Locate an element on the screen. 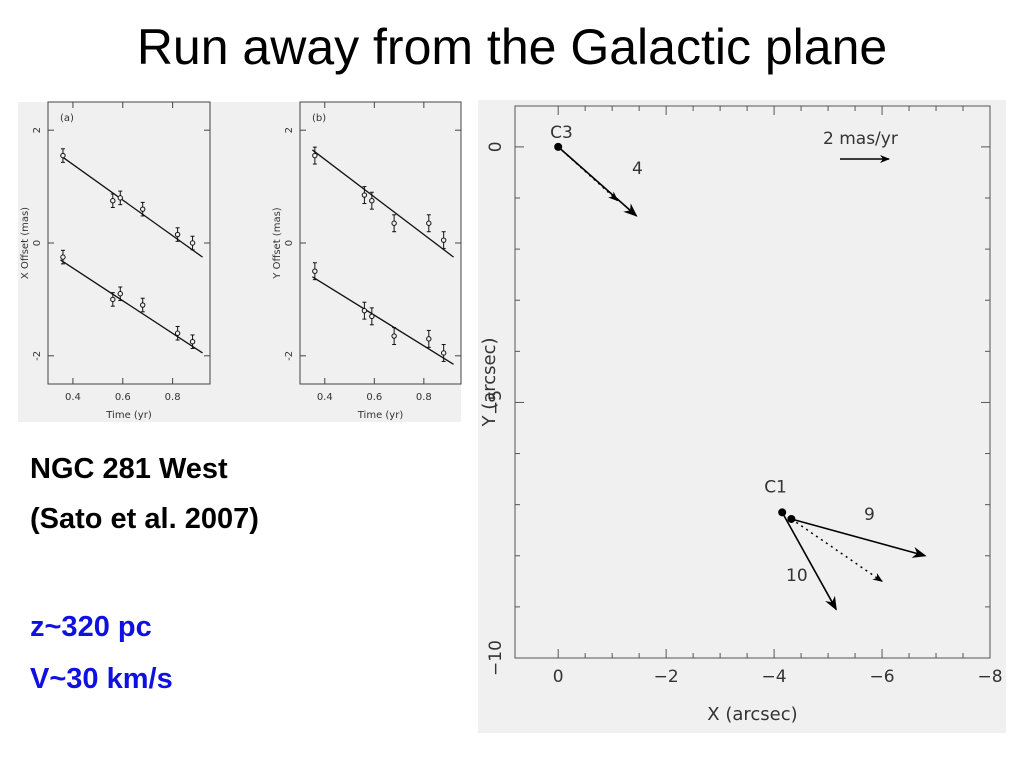 This screenshot has width=1024, height=768. distance-caption: z~320 pc is located at coordinates (91, 627).